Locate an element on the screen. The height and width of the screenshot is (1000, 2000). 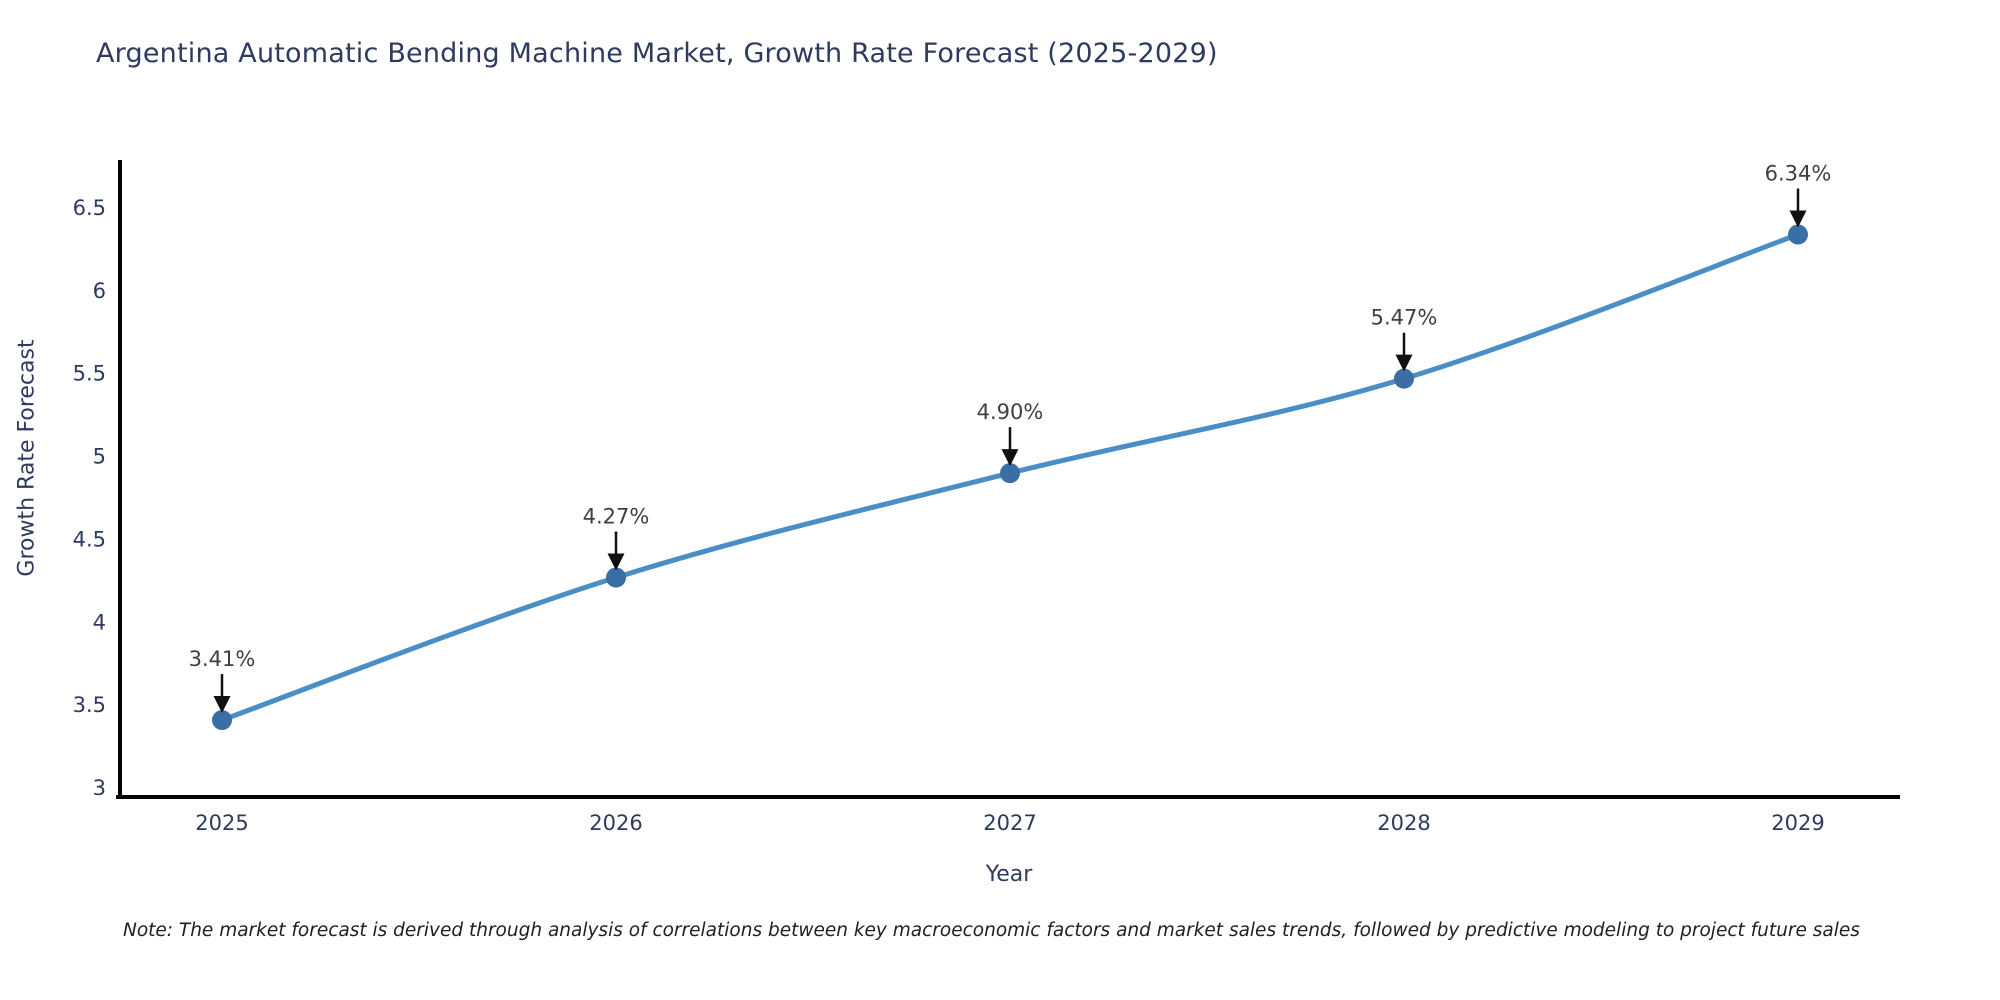
x-tick-label: 2029 is located at coordinates (1797, 823).